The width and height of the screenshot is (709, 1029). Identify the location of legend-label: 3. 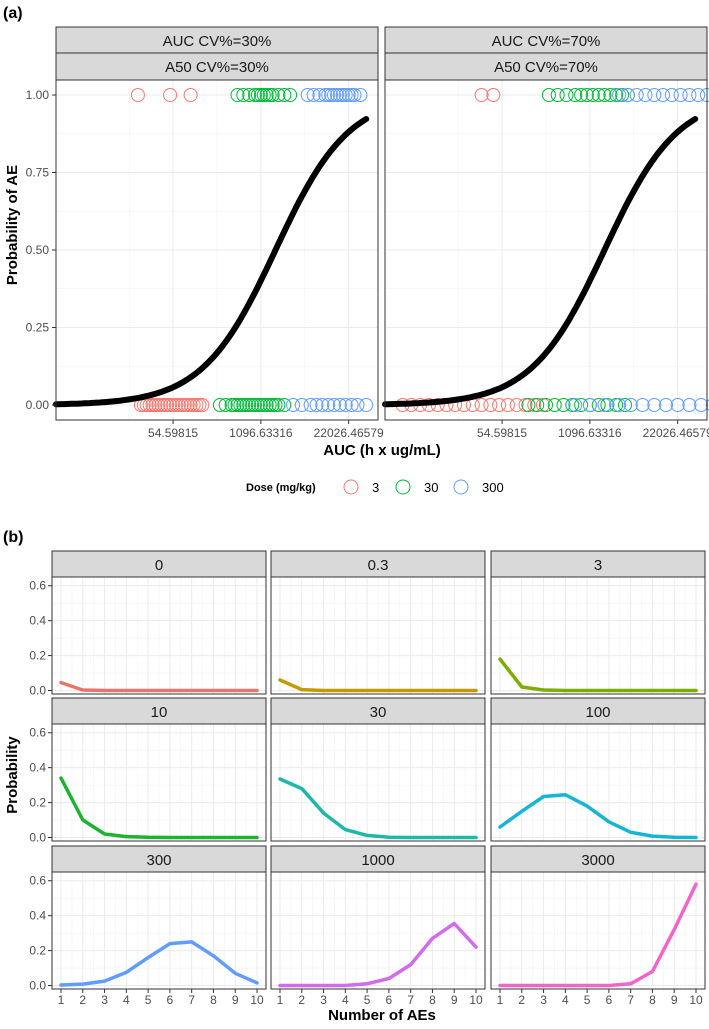
(375, 487).